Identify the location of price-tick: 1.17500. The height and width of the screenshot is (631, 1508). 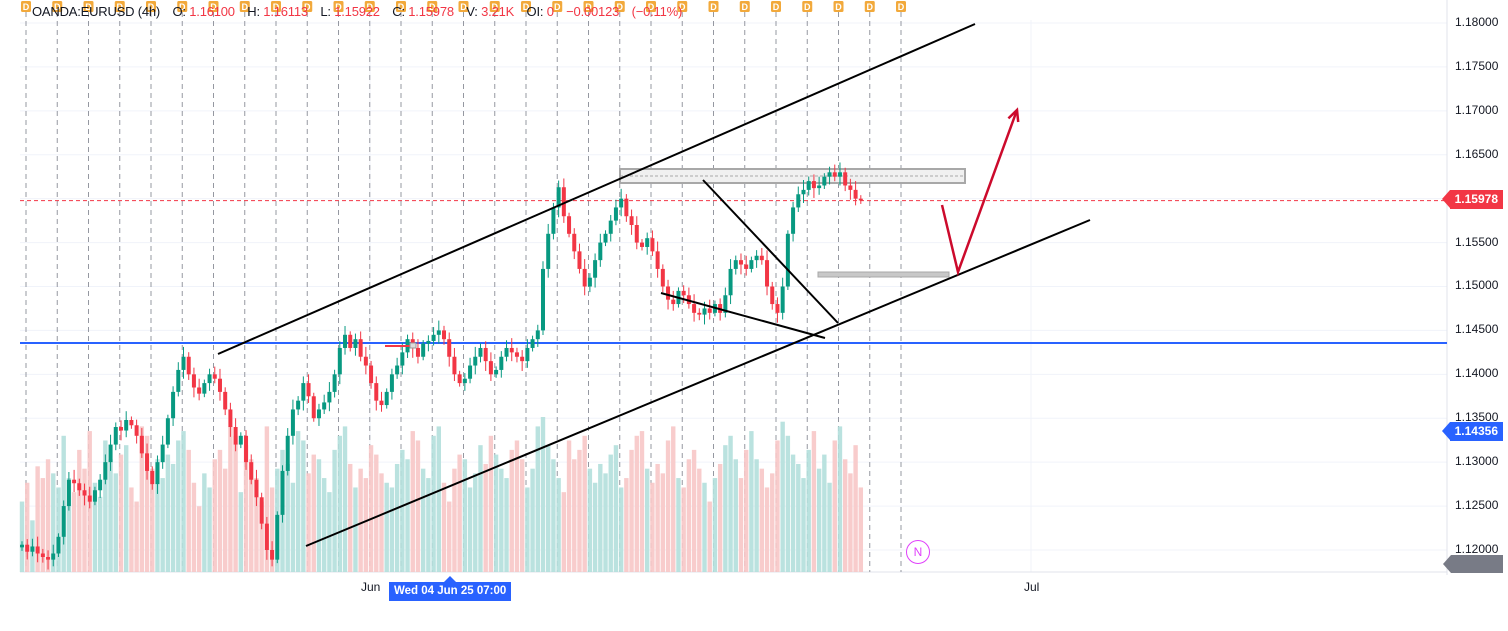
(1477, 65).